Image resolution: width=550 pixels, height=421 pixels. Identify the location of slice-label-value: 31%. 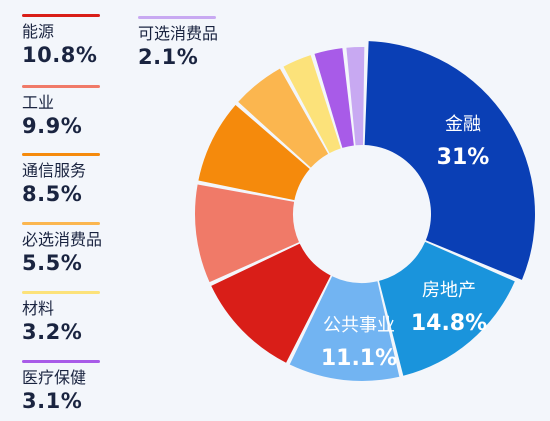
(463, 157).